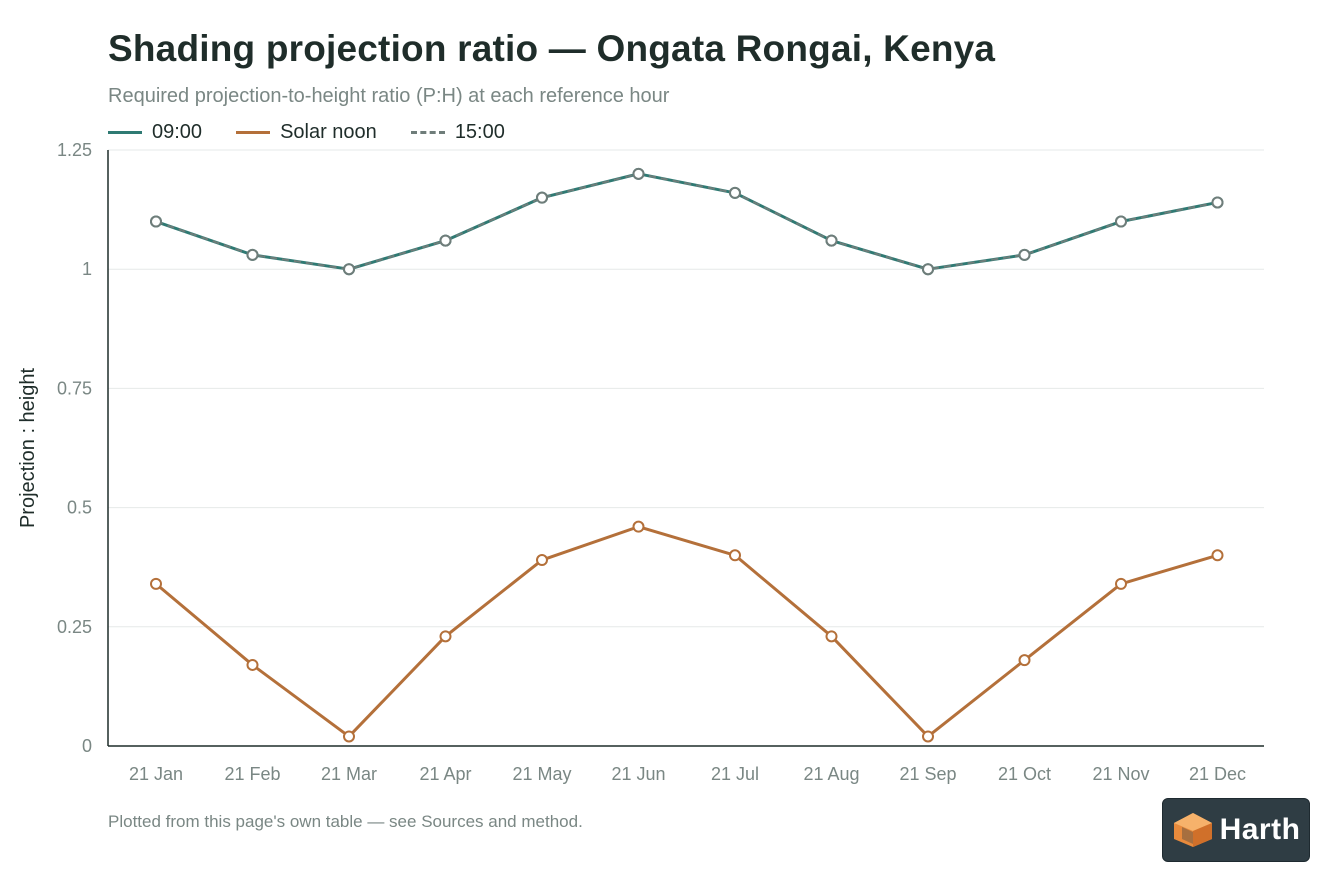 This screenshot has height=896, width=1344. What do you see at coordinates (445, 774) in the screenshot?
I see `x-tick-label: 21 Apr` at bounding box center [445, 774].